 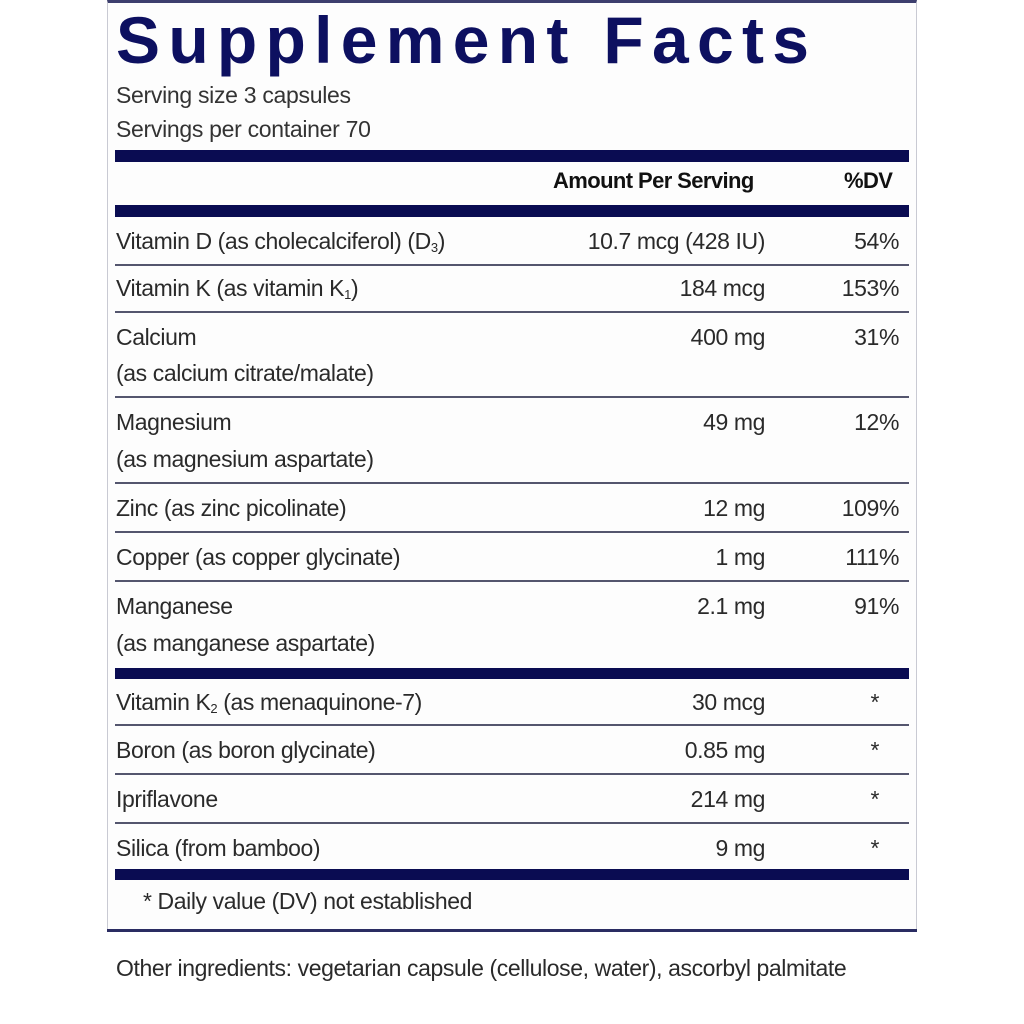 What do you see at coordinates (231, 508) in the screenshot?
I see `nutrient-name: Zinc (as zinc picolinate)` at bounding box center [231, 508].